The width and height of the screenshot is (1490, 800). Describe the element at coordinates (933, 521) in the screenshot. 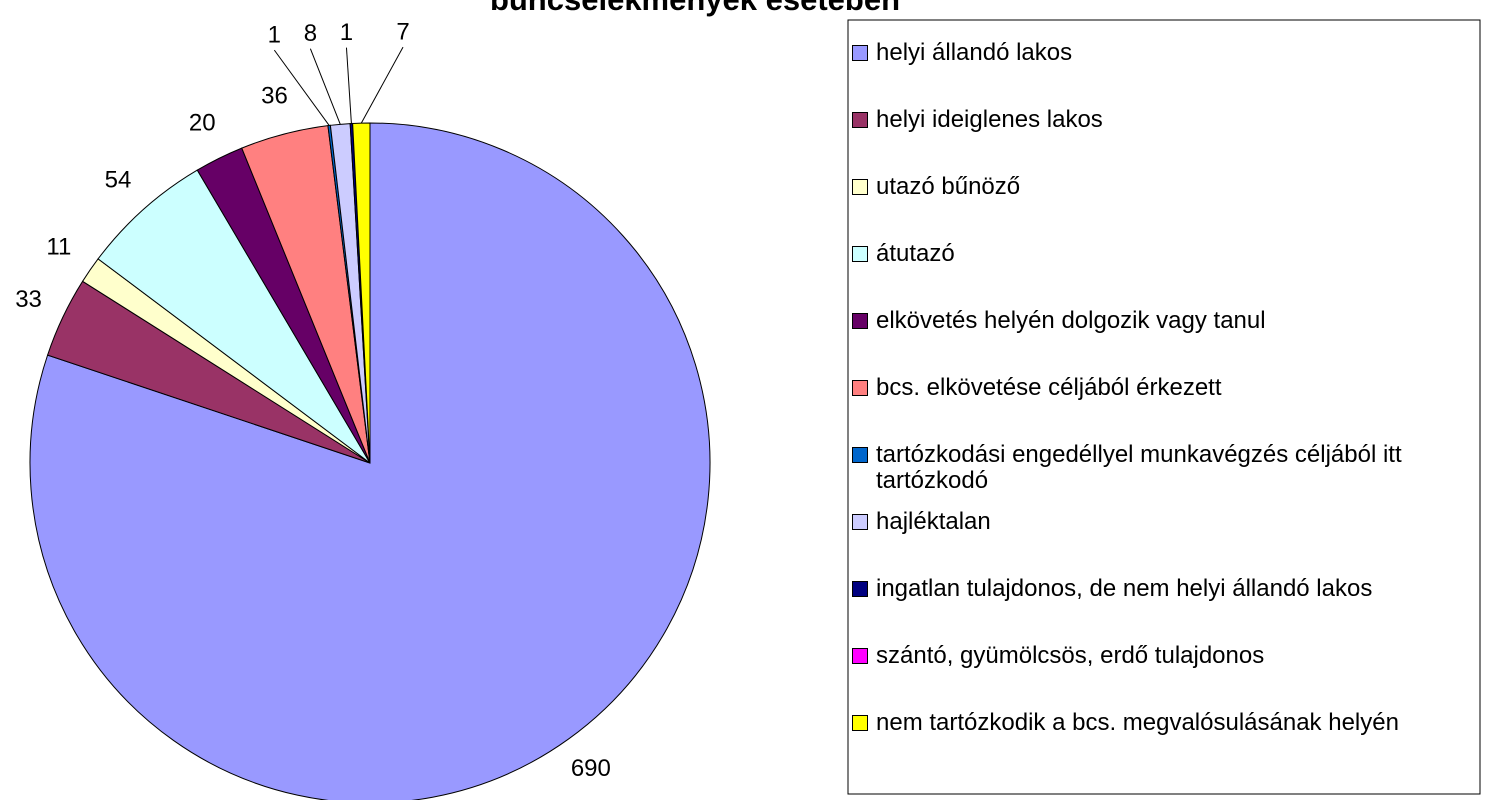

I see `legend-label: hajléktalan` at that location.